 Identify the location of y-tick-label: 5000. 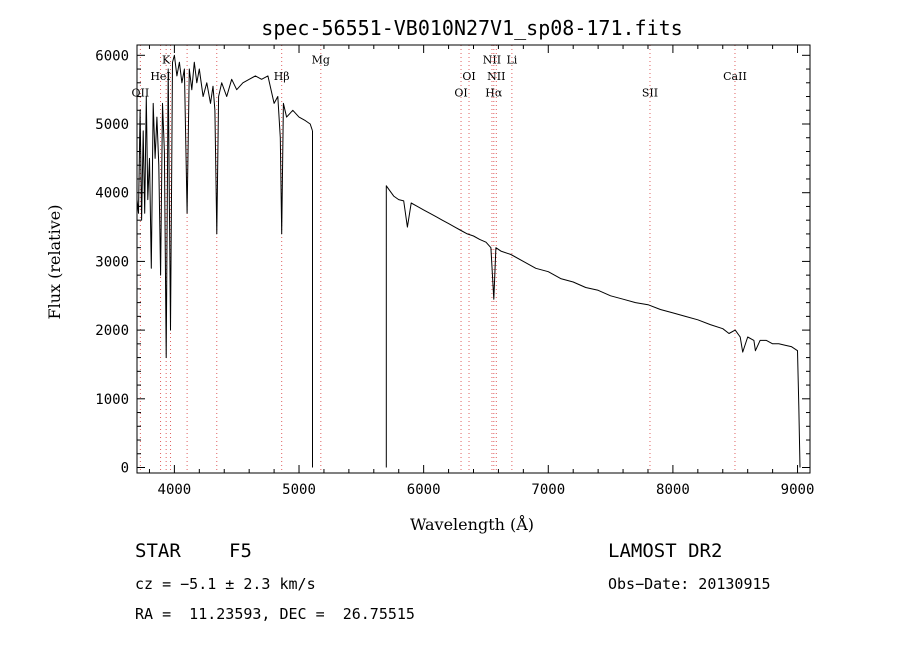
(112, 125).